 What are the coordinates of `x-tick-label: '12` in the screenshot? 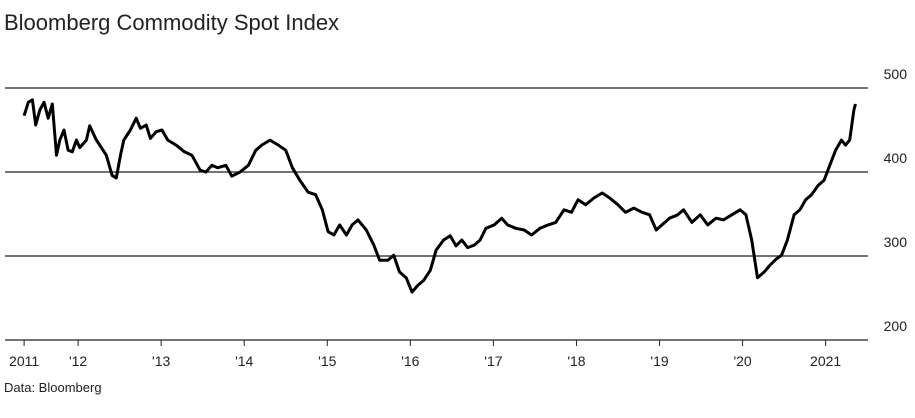 It's located at (78, 361).